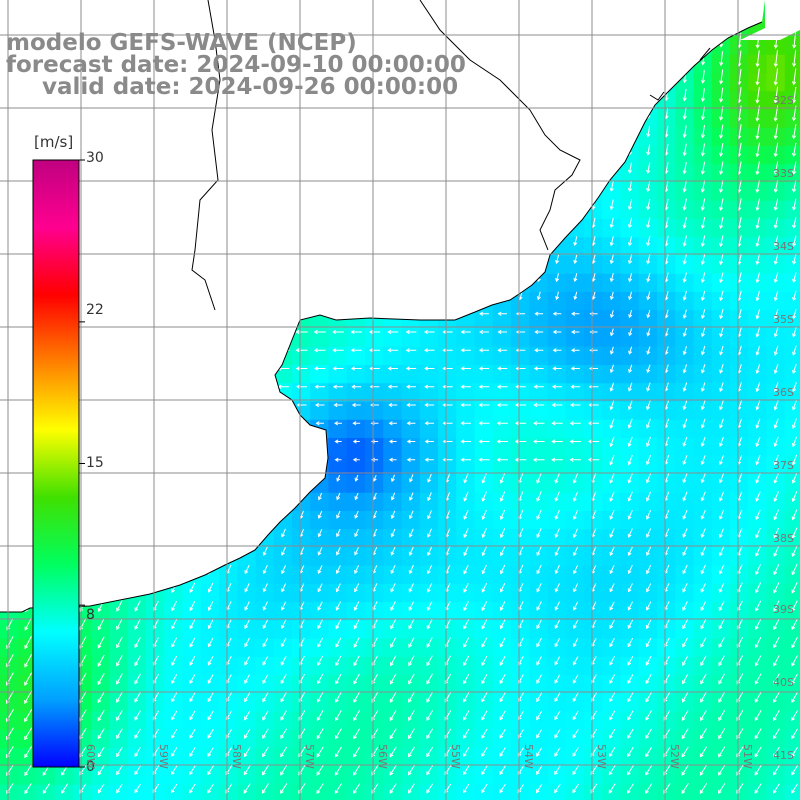 The height and width of the screenshot is (800, 800). Describe the element at coordinates (181, 43) in the screenshot. I see `model-title: modelo GEFS-WAVE (NCEP)` at that location.